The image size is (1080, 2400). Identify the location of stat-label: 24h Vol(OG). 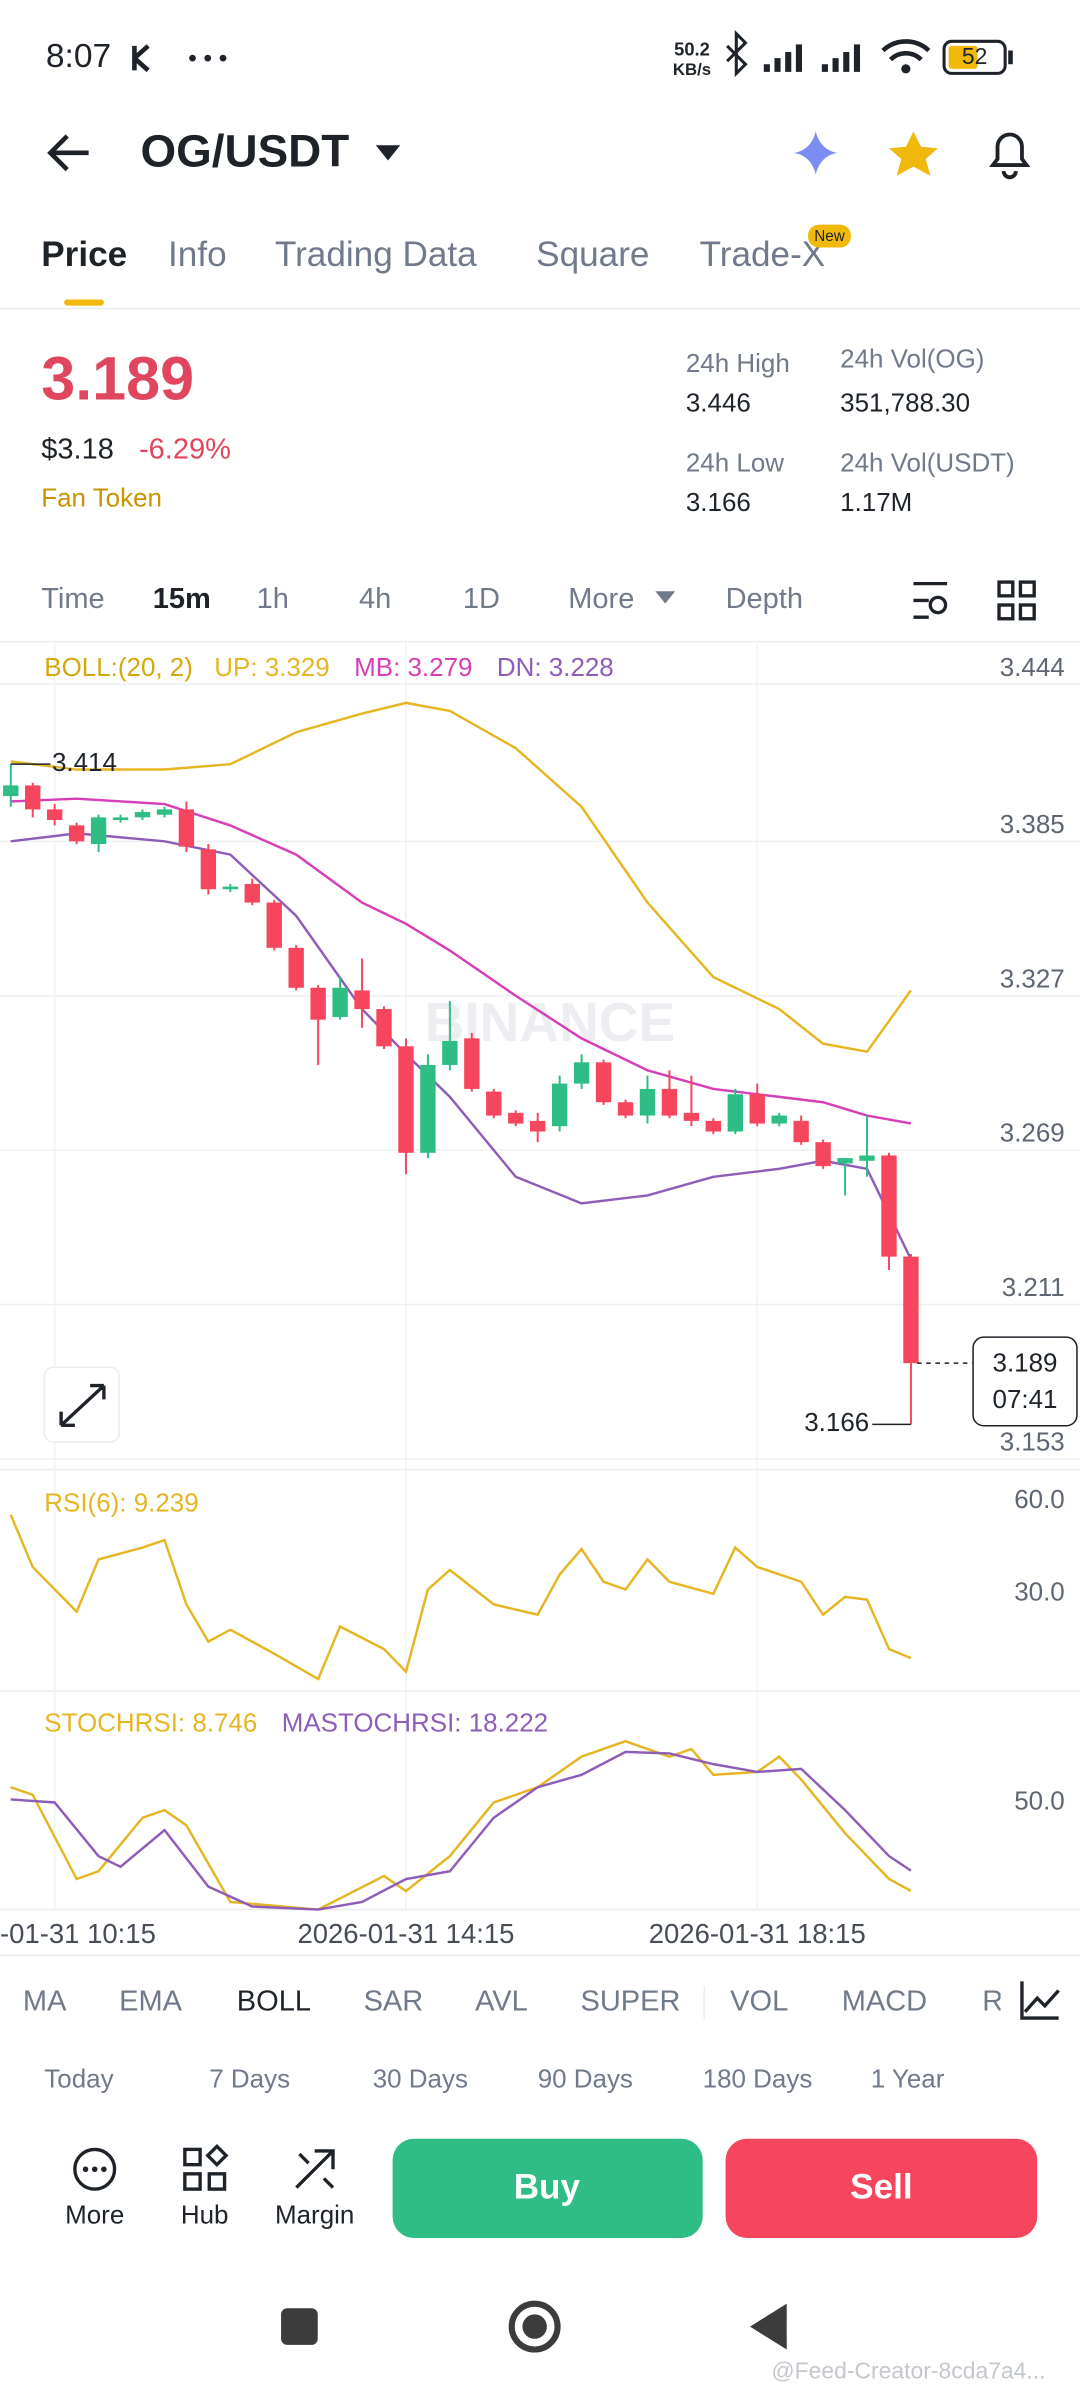
(912, 358).